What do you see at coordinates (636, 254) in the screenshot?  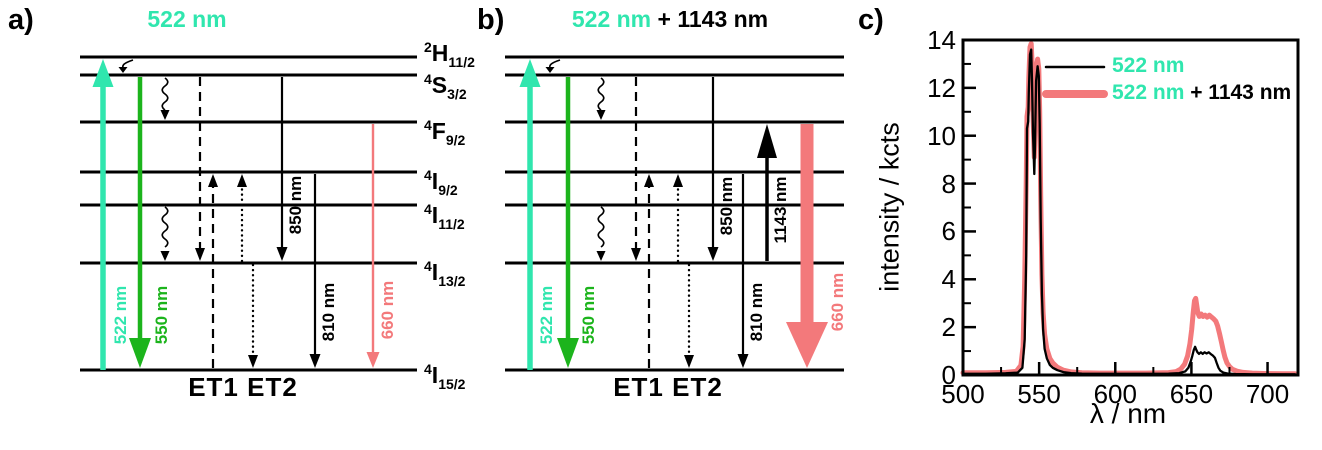 I see `panel-b-ET1-donor-arrow-head` at bounding box center [636, 254].